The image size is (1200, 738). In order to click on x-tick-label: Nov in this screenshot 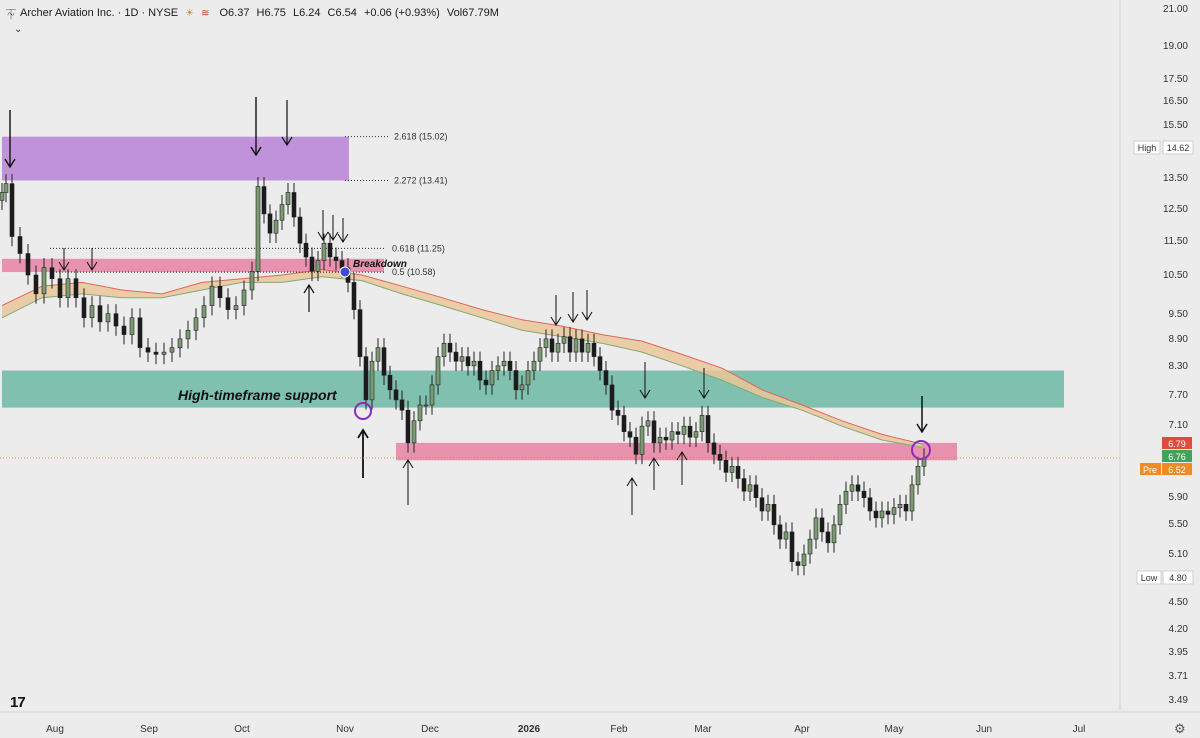, I will do `click(345, 729)`.